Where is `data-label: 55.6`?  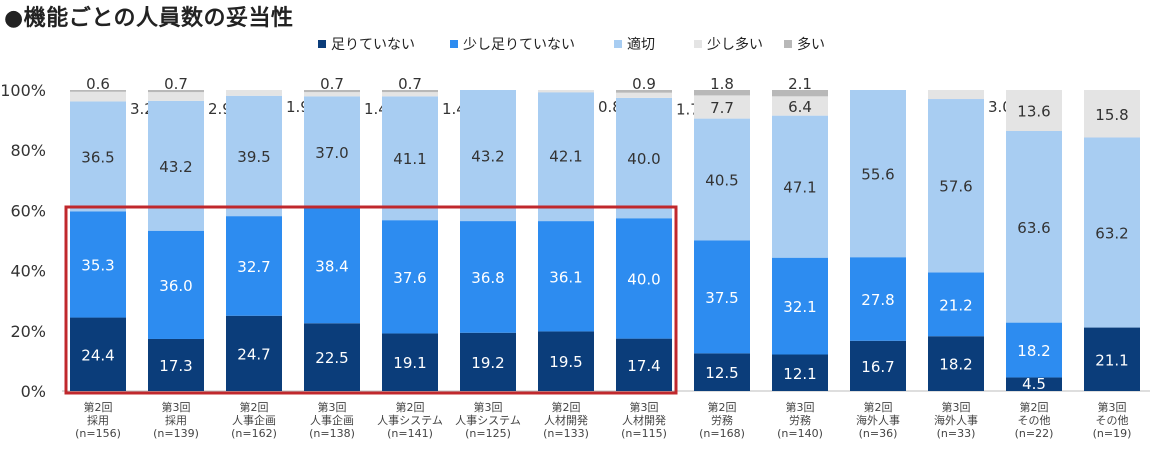
data-label: 55.6 is located at coordinates (877, 175).